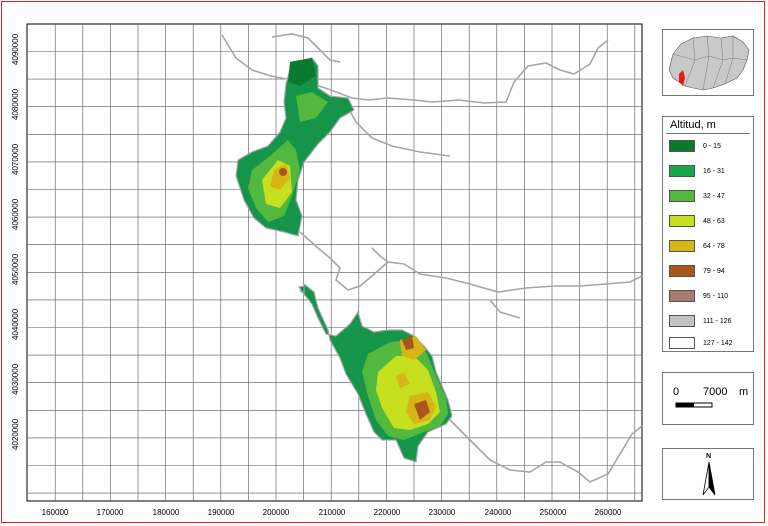  Describe the element at coordinates (55, 512) in the screenshot. I see `x-tick-label: 160000` at that location.